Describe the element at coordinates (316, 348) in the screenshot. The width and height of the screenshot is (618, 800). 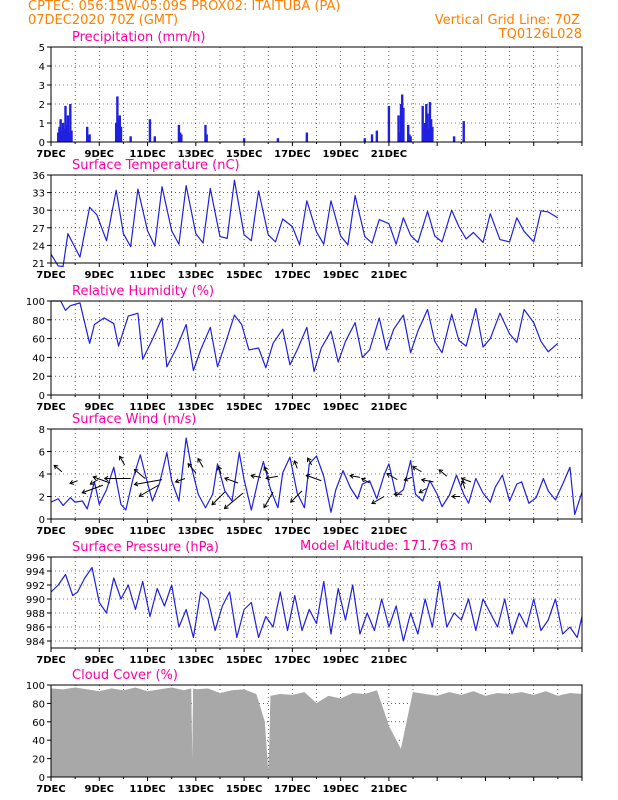
I see `humidity-frame` at that location.